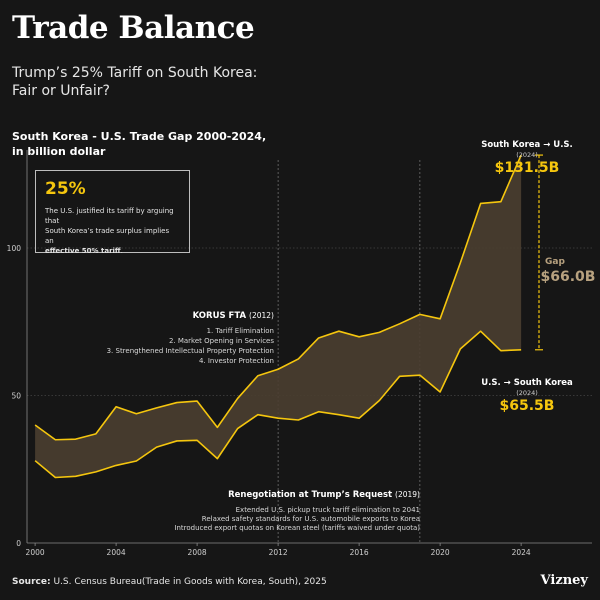  What do you see at coordinates (407, 494) in the screenshot?
I see `reneg-year: (2019)` at bounding box center [407, 494].